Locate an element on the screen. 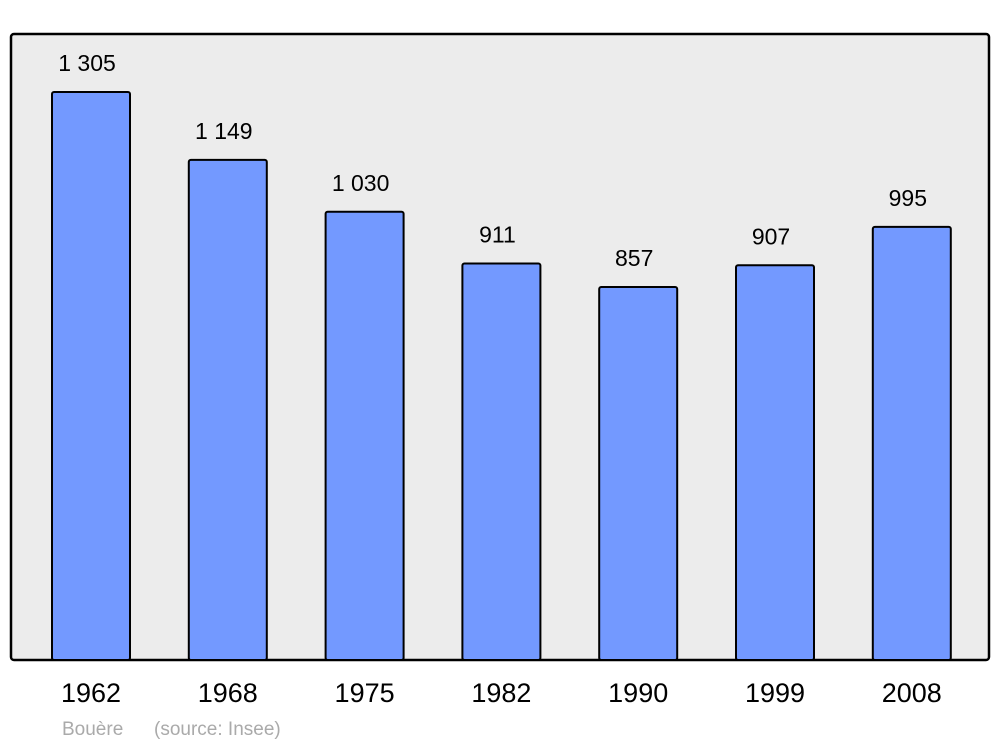 This screenshot has height=747, width=1000. x-tick-label: 1999 is located at coordinates (775, 693).